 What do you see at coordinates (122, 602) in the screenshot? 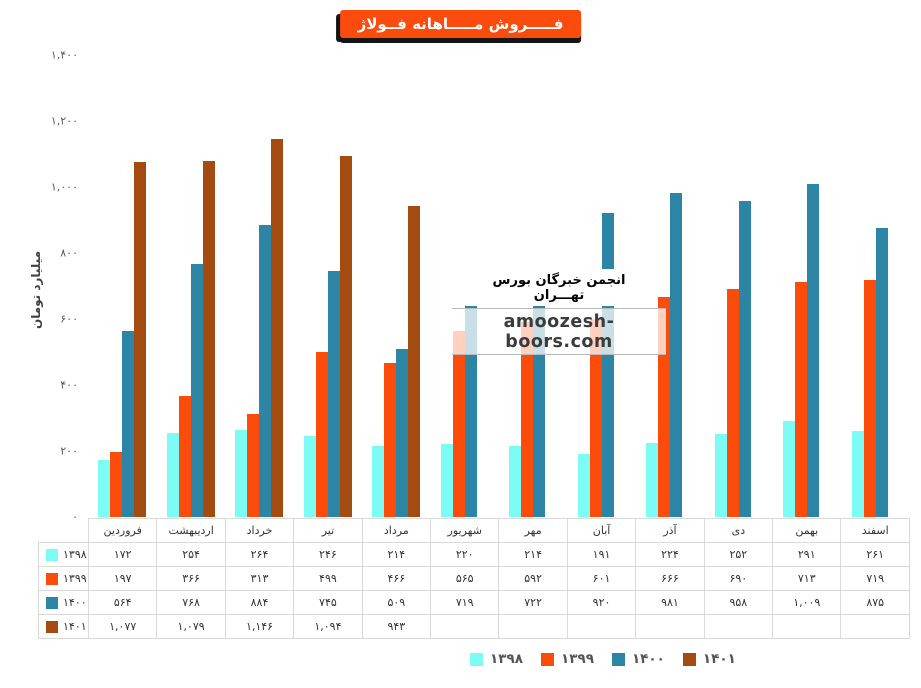
I see `table-value-cell: ۵۶۴` at bounding box center [122, 602].